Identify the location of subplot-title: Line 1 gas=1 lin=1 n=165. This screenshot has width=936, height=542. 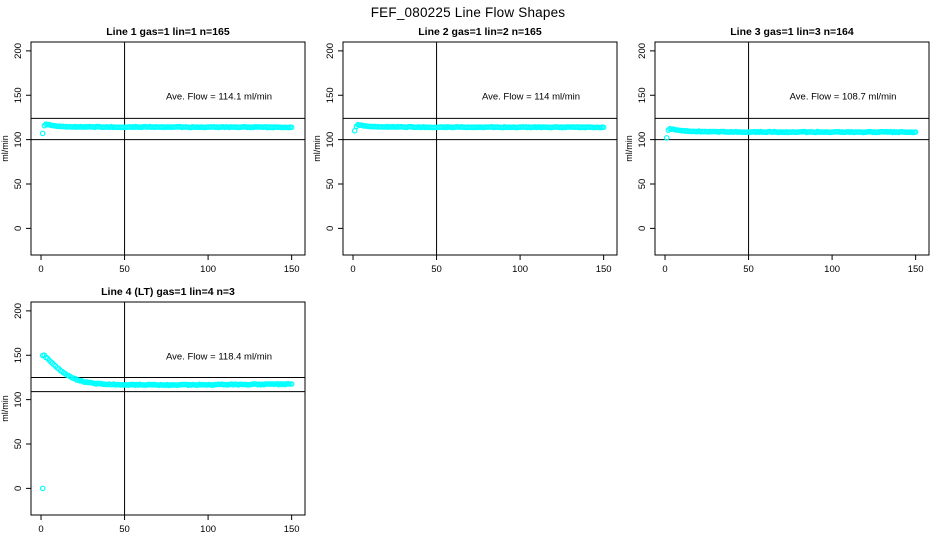
(168, 32).